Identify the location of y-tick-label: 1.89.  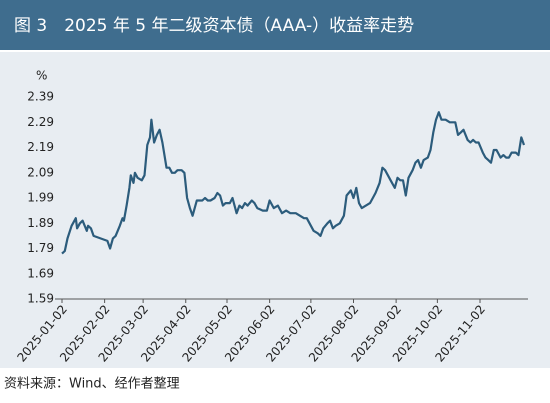
(40, 223).